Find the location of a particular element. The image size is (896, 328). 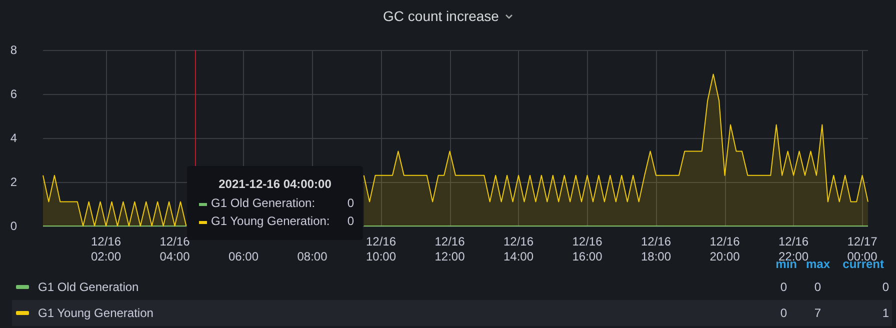

legend-label: G1 Old Generation is located at coordinates (88, 287).